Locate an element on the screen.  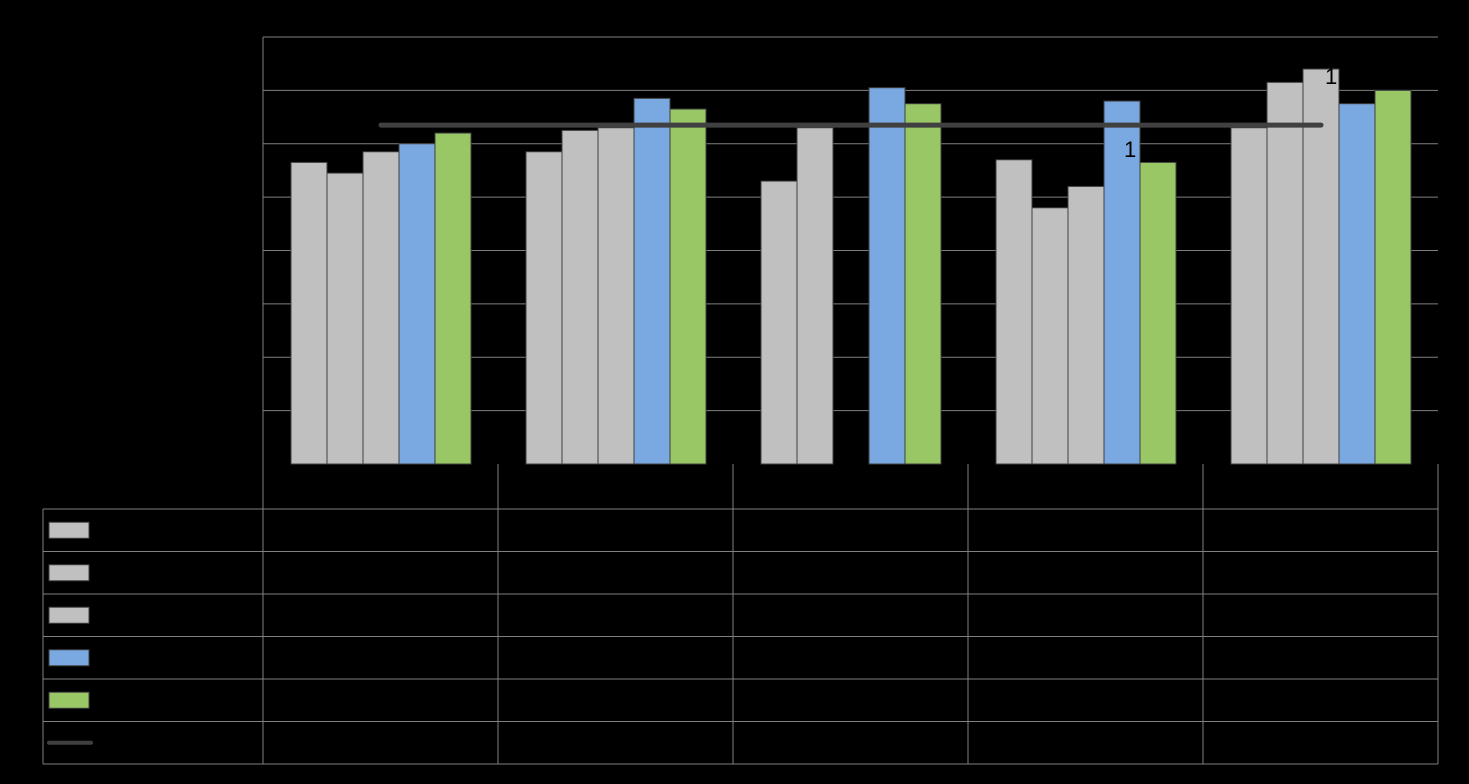
bar-s3-c0 is located at coordinates (417, 304).